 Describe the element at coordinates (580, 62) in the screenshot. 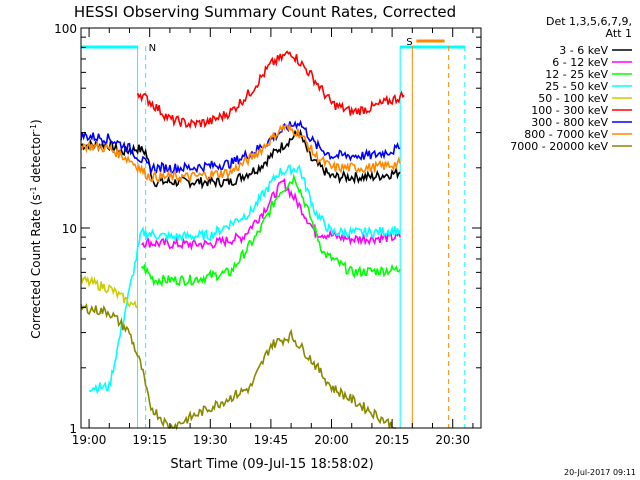

I see `legend-label: 6 - 12 keV` at that location.